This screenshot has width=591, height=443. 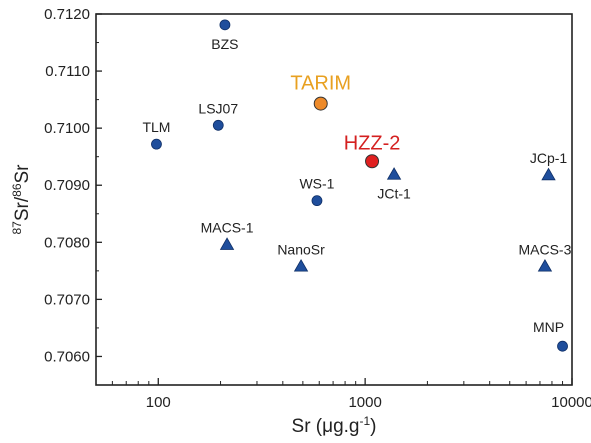 What do you see at coordinates (67, 356) in the screenshot?
I see `y-tick-label: 0.7060` at bounding box center [67, 356].